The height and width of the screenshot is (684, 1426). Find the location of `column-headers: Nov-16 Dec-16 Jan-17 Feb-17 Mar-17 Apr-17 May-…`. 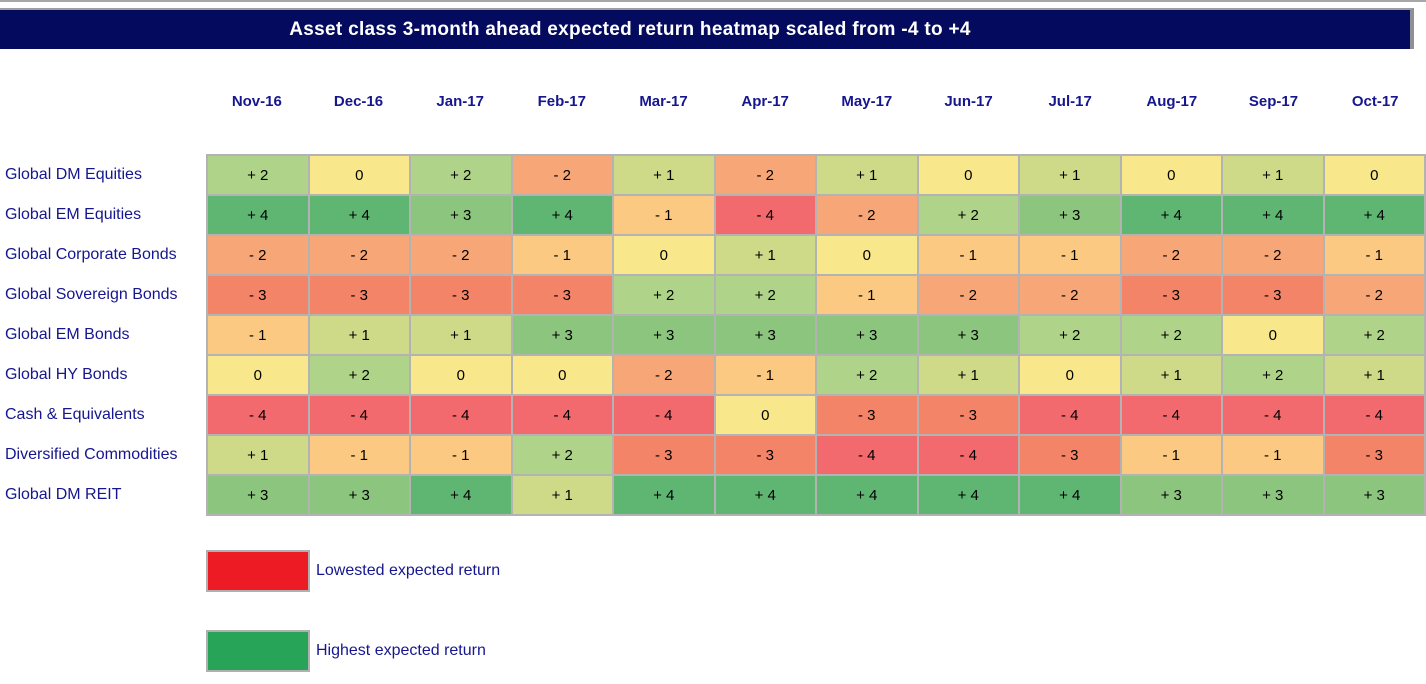

column-headers: Nov-16 Dec-16 Jan-17 Feb-17 Mar-17 Apr-17 May-… is located at coordinates (816, 101).